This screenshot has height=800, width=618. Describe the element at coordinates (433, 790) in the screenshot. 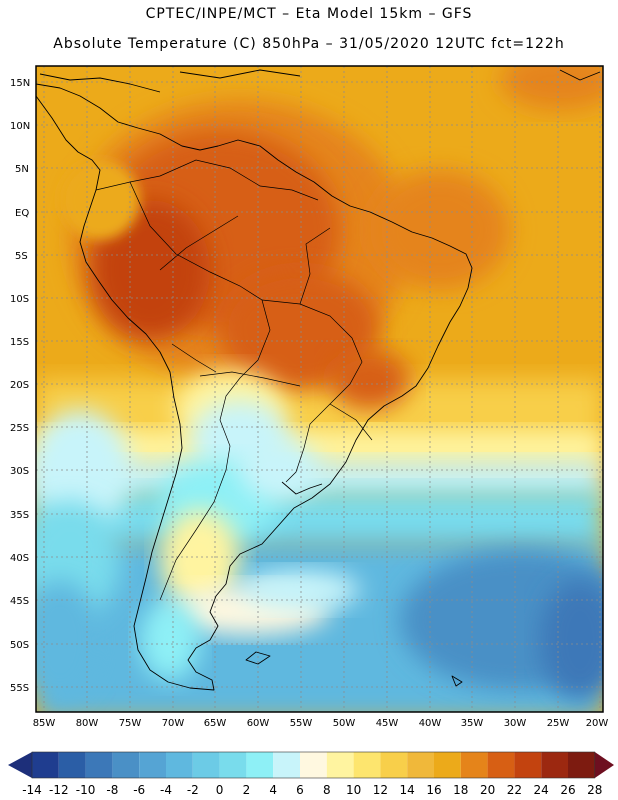

I see `colorbar-label: 16` at that location.